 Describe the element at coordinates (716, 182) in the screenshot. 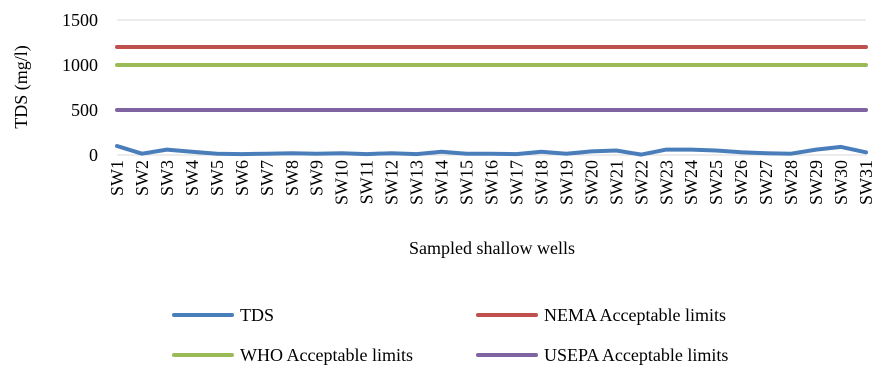

I see `x-tick-label: SW25` at that location.